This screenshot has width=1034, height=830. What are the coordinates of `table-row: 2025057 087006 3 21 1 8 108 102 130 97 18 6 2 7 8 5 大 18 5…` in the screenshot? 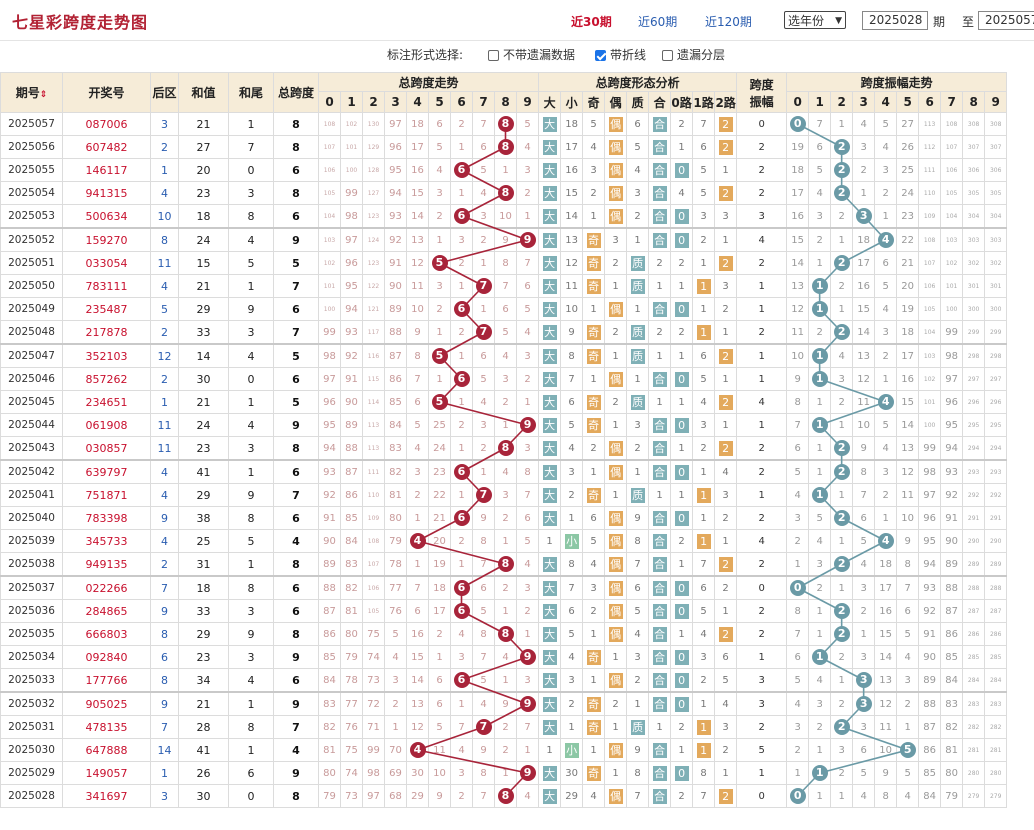 It's located at (504, 124).